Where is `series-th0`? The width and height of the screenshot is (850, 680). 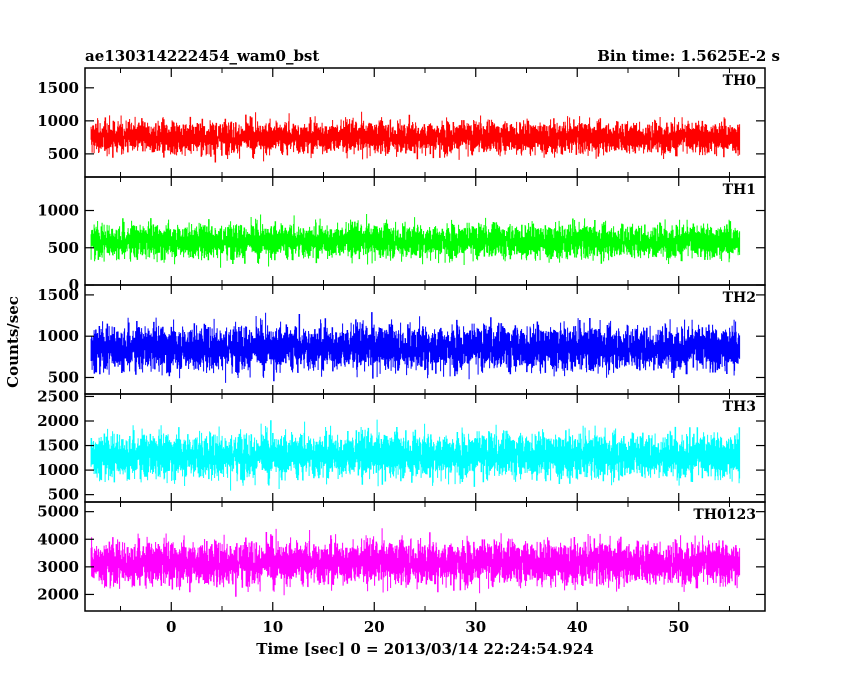
series-th0 is located at coordinates (415, 137).